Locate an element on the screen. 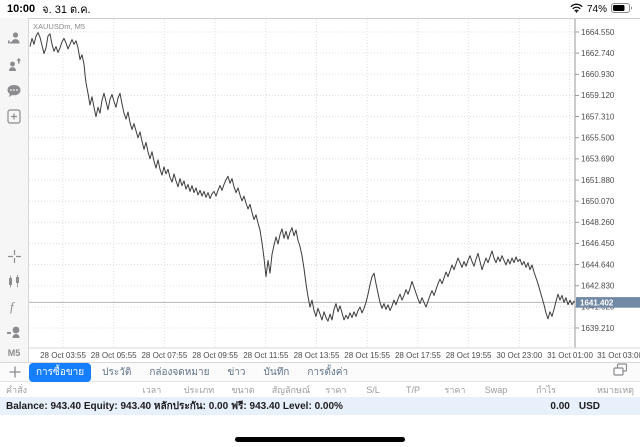  tab-settings: การตั้งค่า is located at coordinates (328, 372).